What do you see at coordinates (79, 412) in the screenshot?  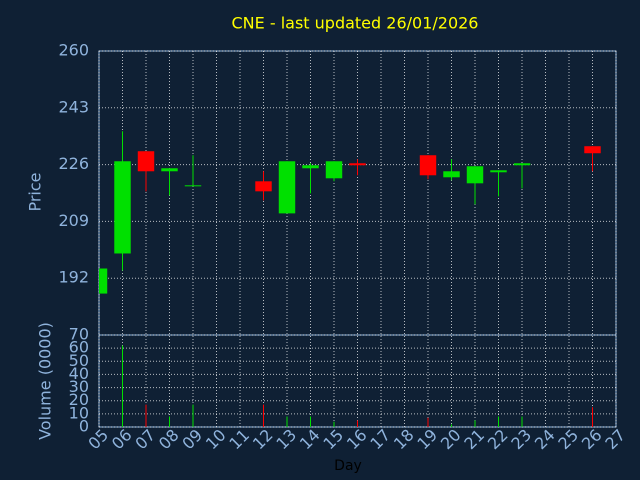 I see `volume-tick-label: 10` at bounding box center [79, 412].